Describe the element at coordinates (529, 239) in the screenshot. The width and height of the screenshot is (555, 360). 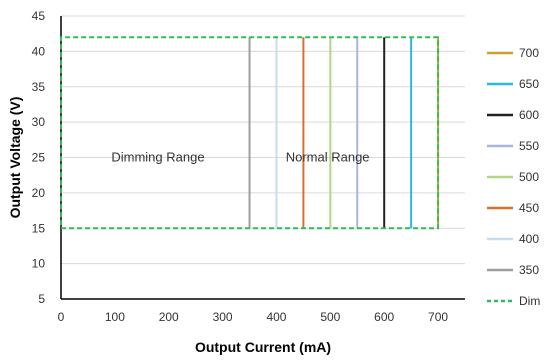
I see `legend-label: 400` at that location.